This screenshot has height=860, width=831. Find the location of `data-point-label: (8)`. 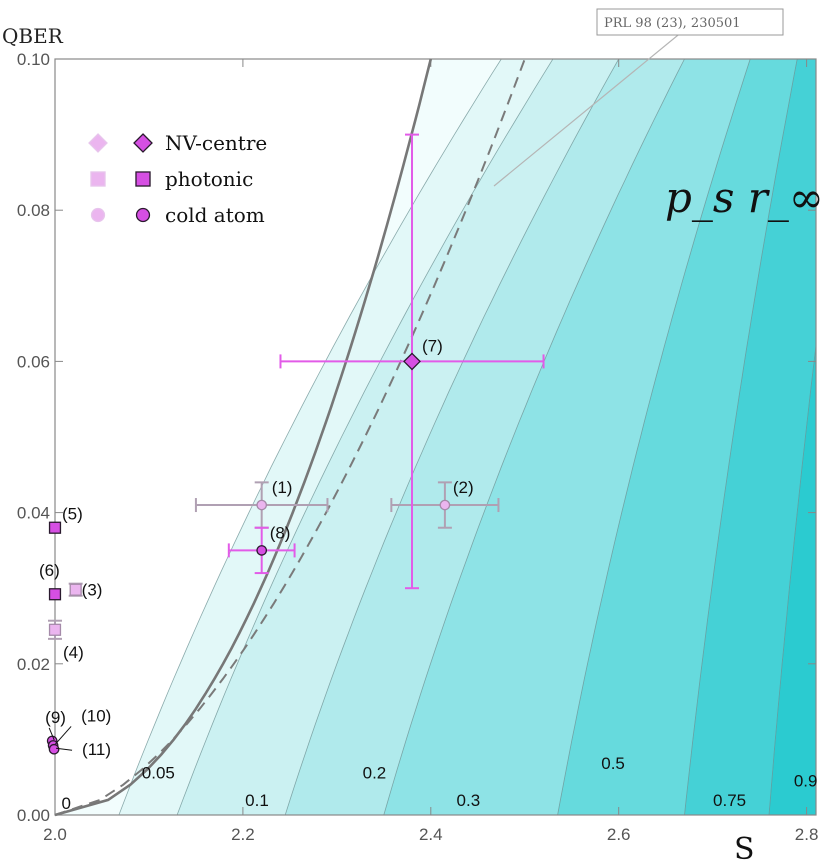

data-point-label: (8) is located at coordinates (280, 532).